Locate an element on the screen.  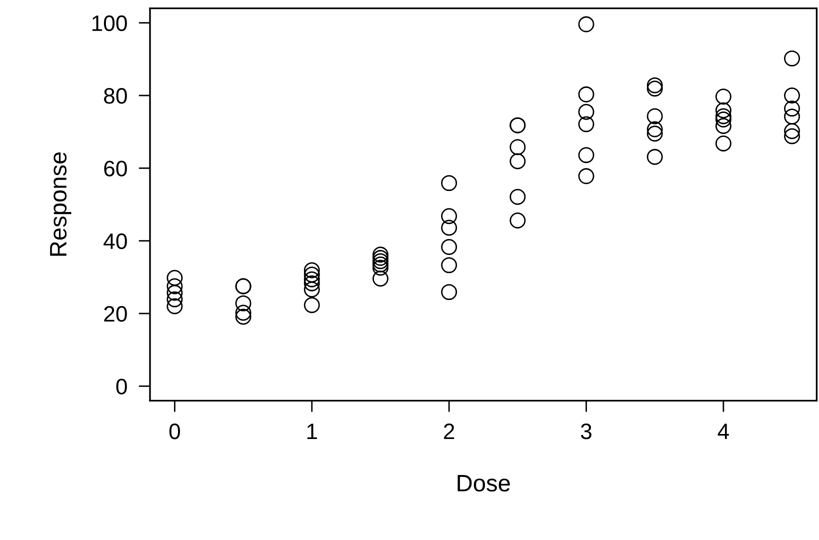
x-tick-label: 4 is located at coordinates (723, 432).